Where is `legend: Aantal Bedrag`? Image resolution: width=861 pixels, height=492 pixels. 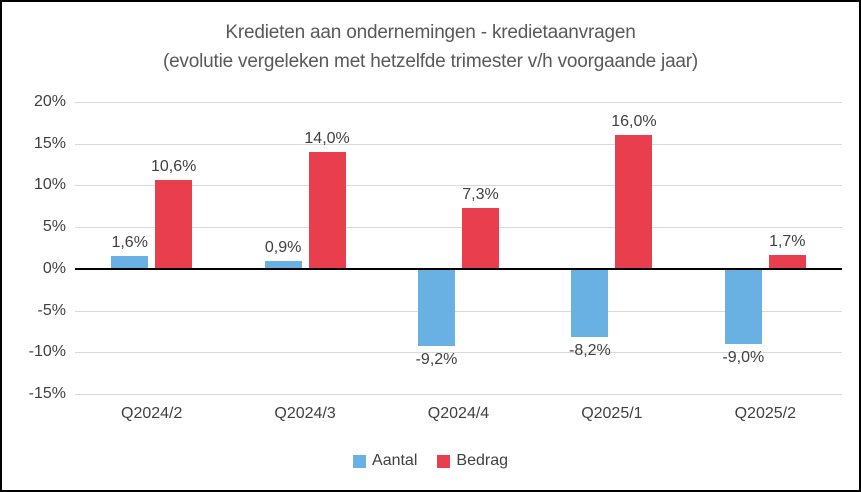 legend: Aantal Bedrag is located at coordinates (430, 461).